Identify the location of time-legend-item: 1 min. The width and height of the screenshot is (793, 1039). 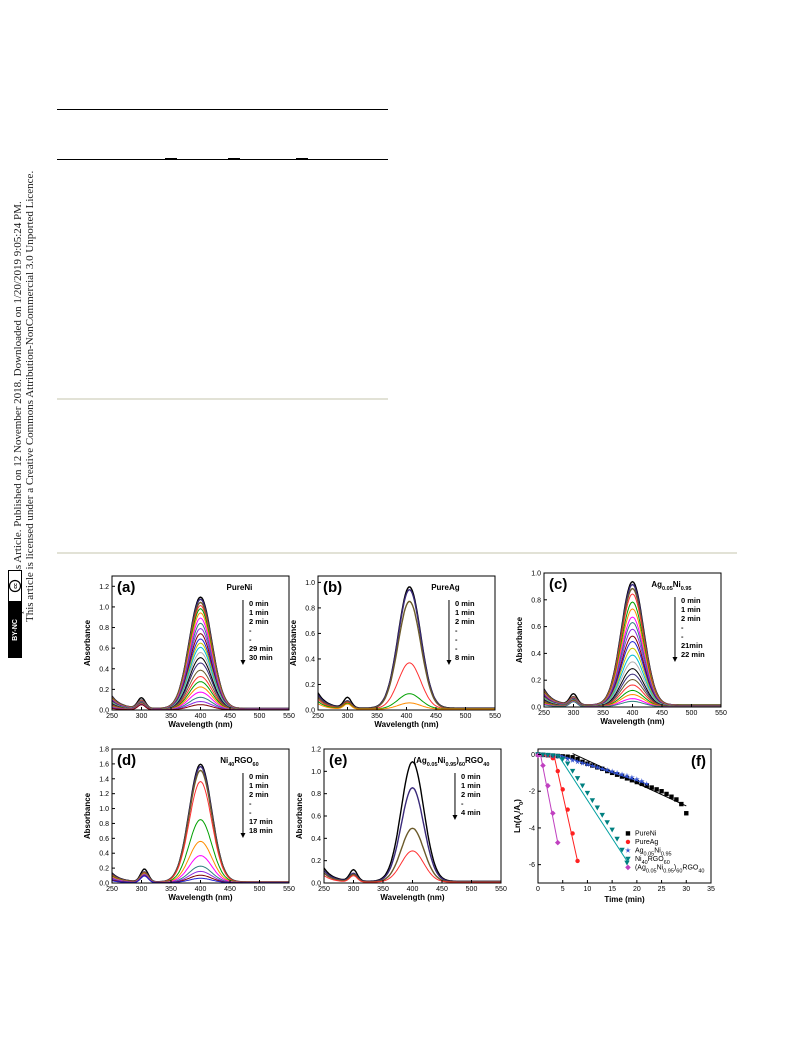
(471, 785).